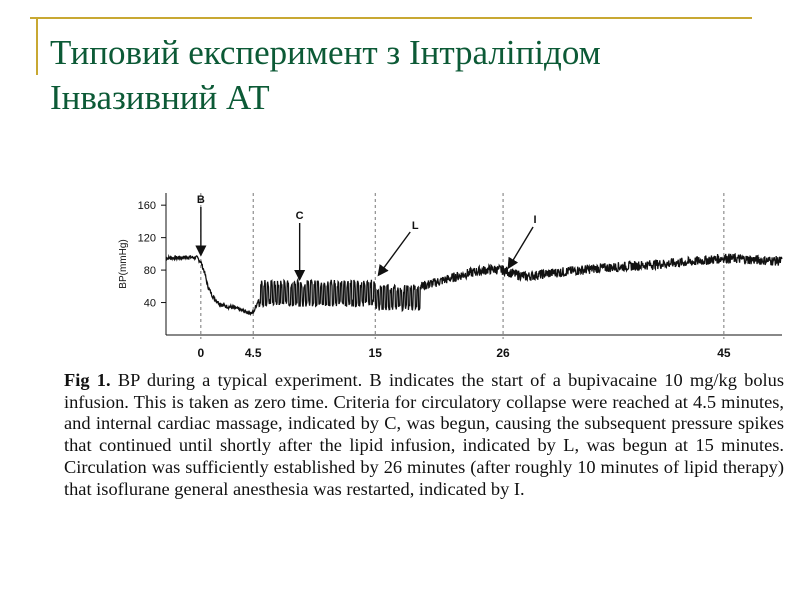 Image resolution: width=800 pixels, height=600 pixels. Describe the element at coordinates (415, 226) in the screenshot. I see `marker-label-l: L` at that location.